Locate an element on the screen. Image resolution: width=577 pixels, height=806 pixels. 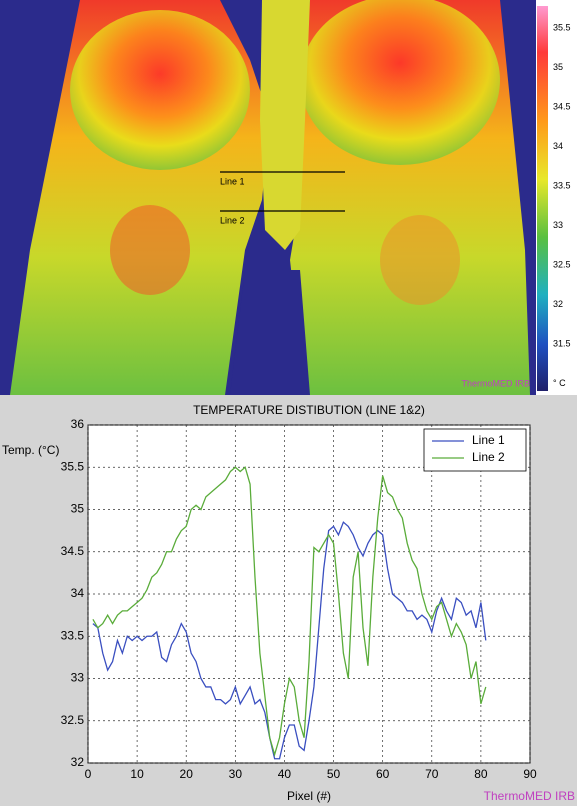
x-tick-label: 80 is located at coordinates (481, 774).